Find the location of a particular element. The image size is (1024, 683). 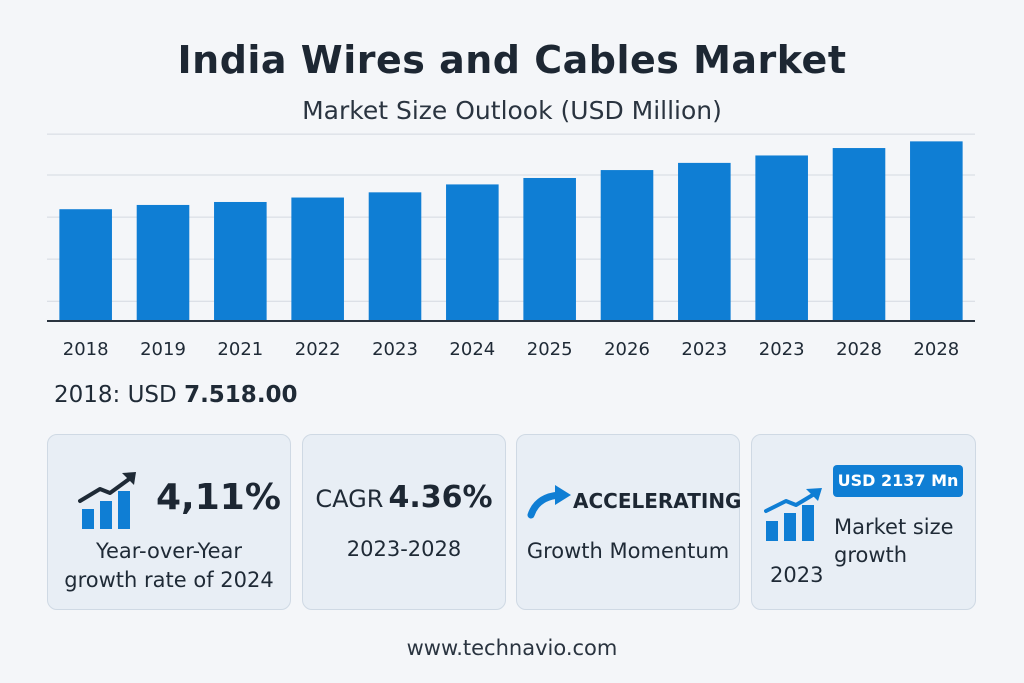

chart-title: India Wires and Cables Market is located at coordinates (512, 60).